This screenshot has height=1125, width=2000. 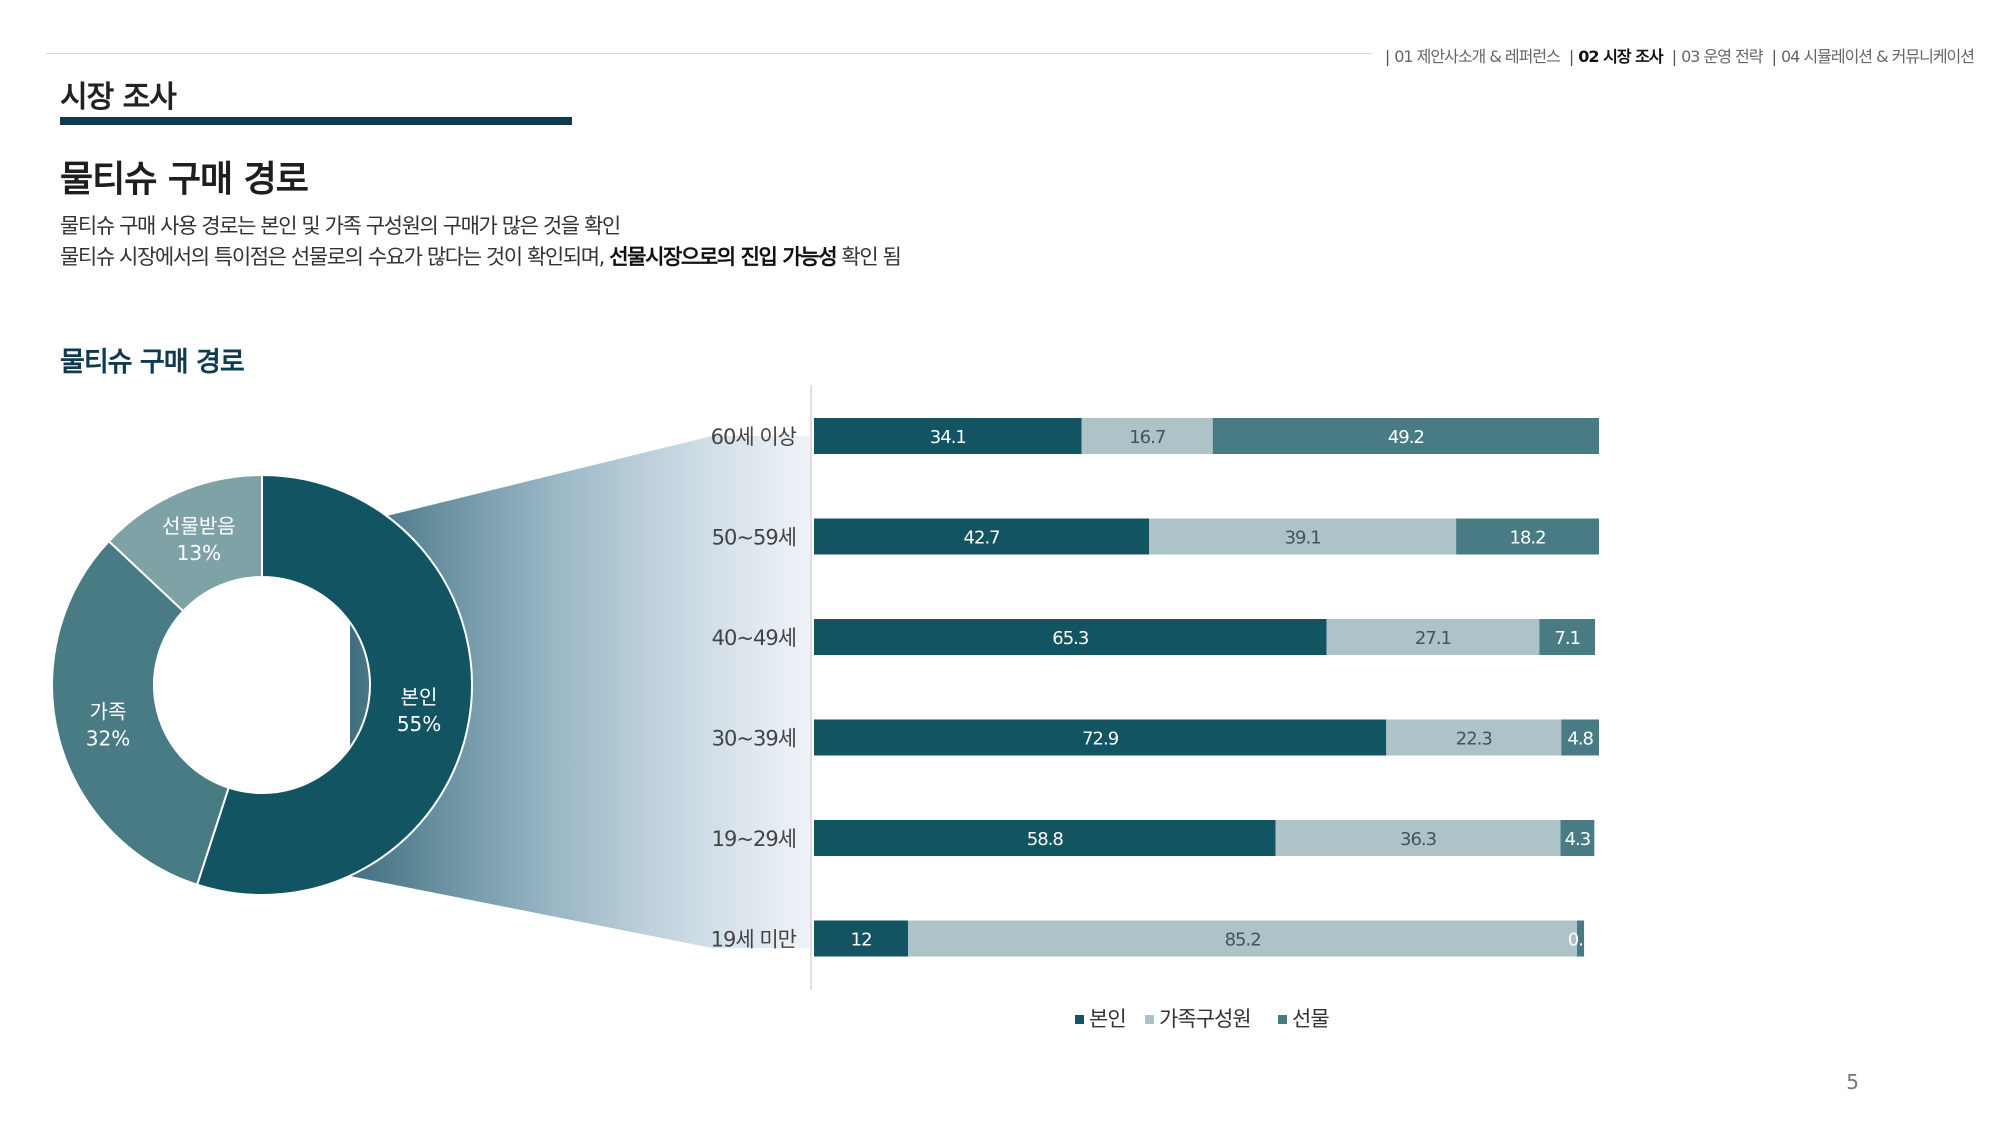 I want to click on bar-data-label: 7.1, so click(x=1567, y=638).